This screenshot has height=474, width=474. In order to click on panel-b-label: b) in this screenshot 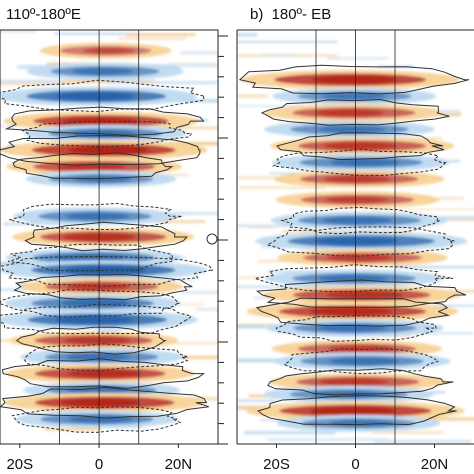, I will do `click(256, 14)`.